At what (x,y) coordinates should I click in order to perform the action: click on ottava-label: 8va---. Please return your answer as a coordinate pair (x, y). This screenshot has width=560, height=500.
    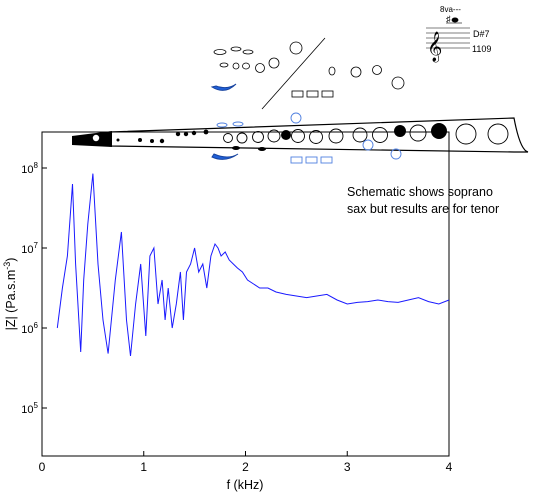
    Looking at the image, I should click on (450, 9).